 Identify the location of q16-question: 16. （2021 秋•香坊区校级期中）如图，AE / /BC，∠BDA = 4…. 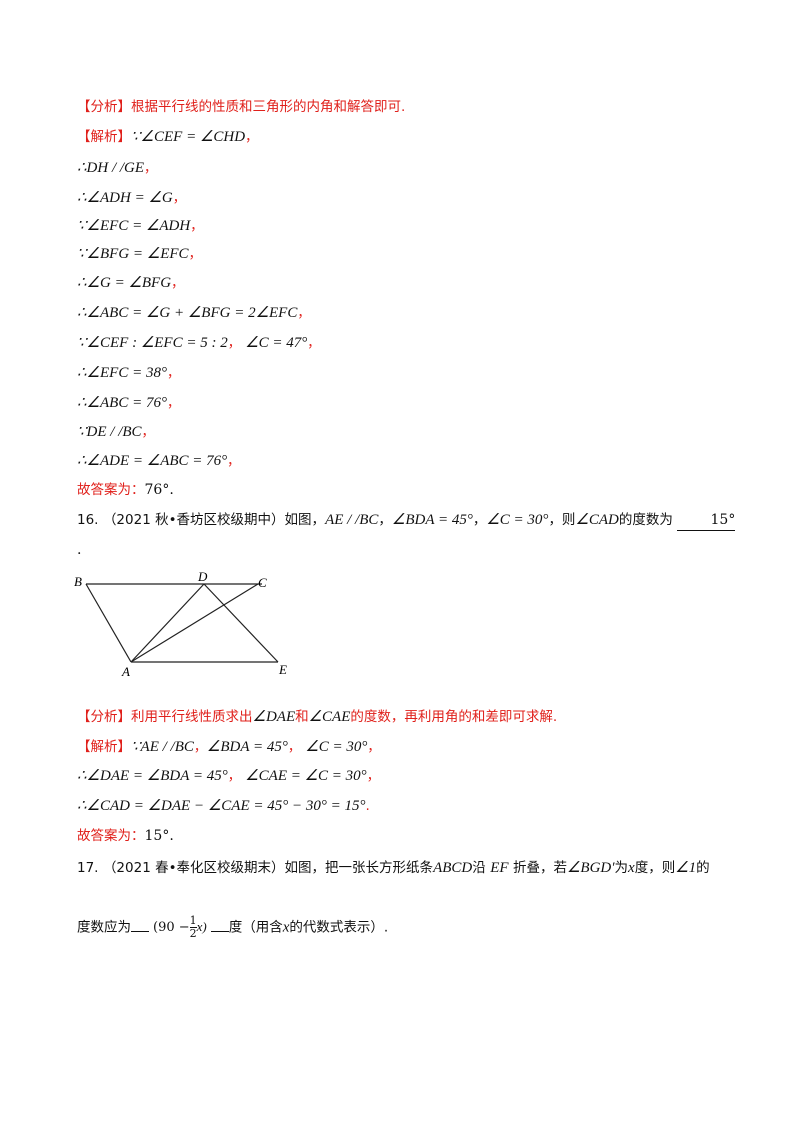
(406, 520).